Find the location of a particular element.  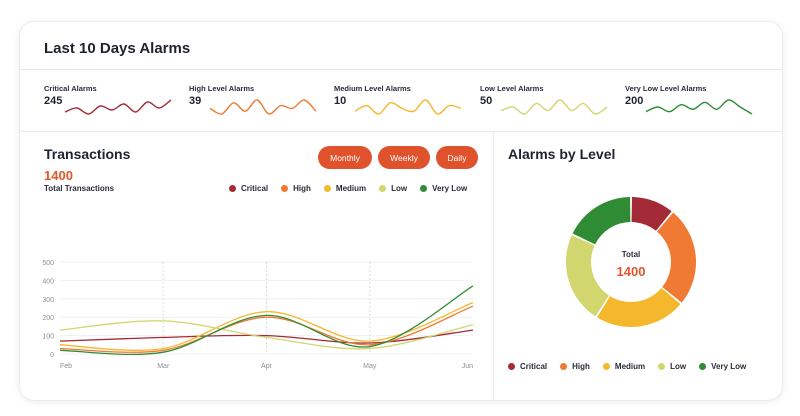

kpi-label: High Level Alarms is located at coordinates (222, 88).